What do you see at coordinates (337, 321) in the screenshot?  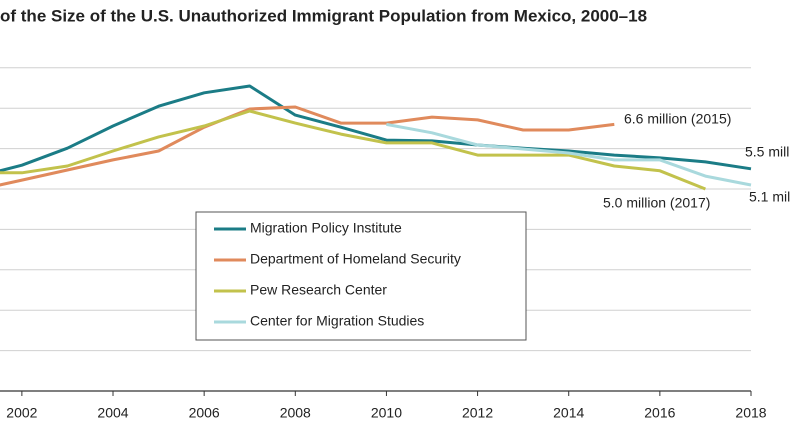 I see `legend-label: Center for Migration Studies` at bounding box center [337, 321].